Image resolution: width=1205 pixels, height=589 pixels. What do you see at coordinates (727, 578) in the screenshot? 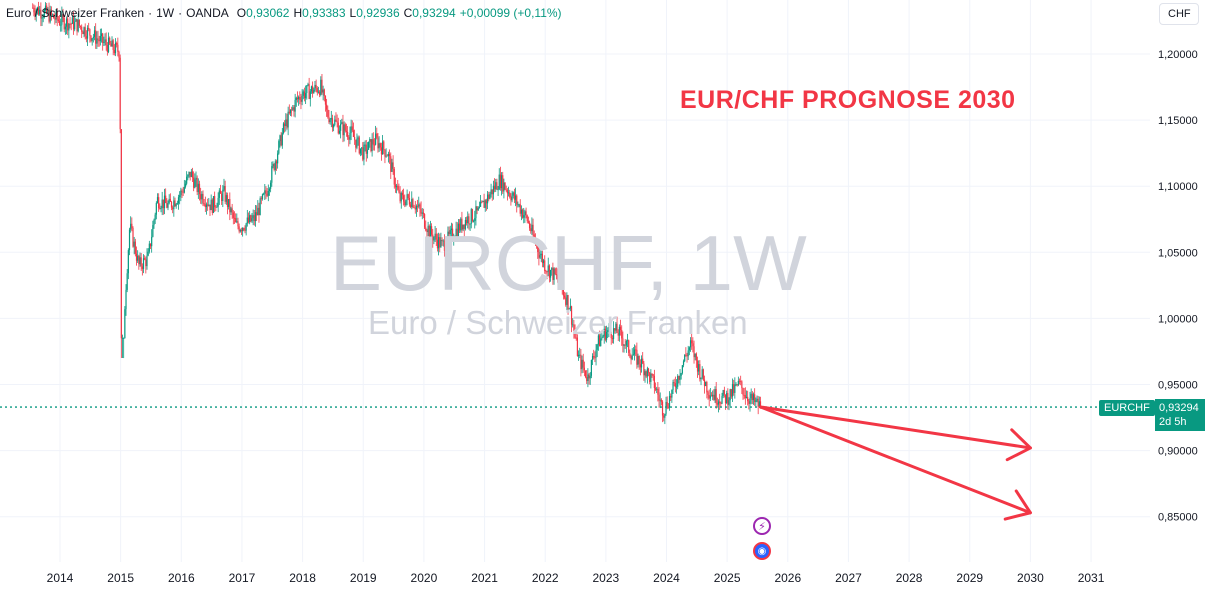
I see `x-tick-label: 2025` at bounding box center [727, 578].